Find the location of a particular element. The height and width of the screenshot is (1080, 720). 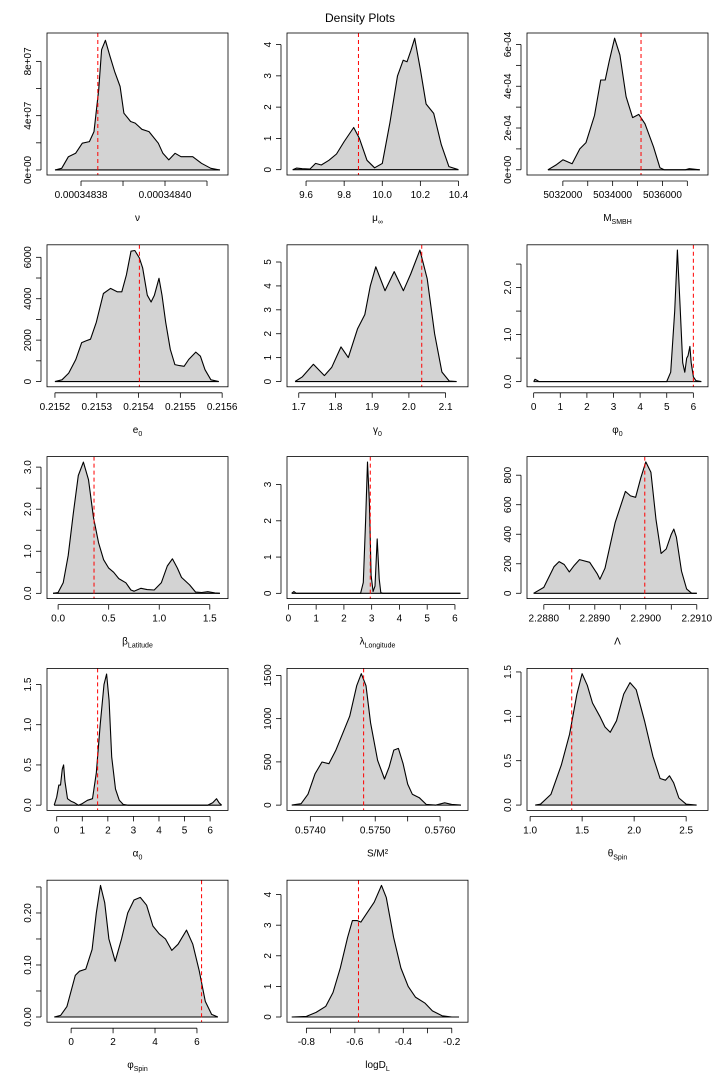

y-tick-label: 0.10 is located at coordinates (28, 965).